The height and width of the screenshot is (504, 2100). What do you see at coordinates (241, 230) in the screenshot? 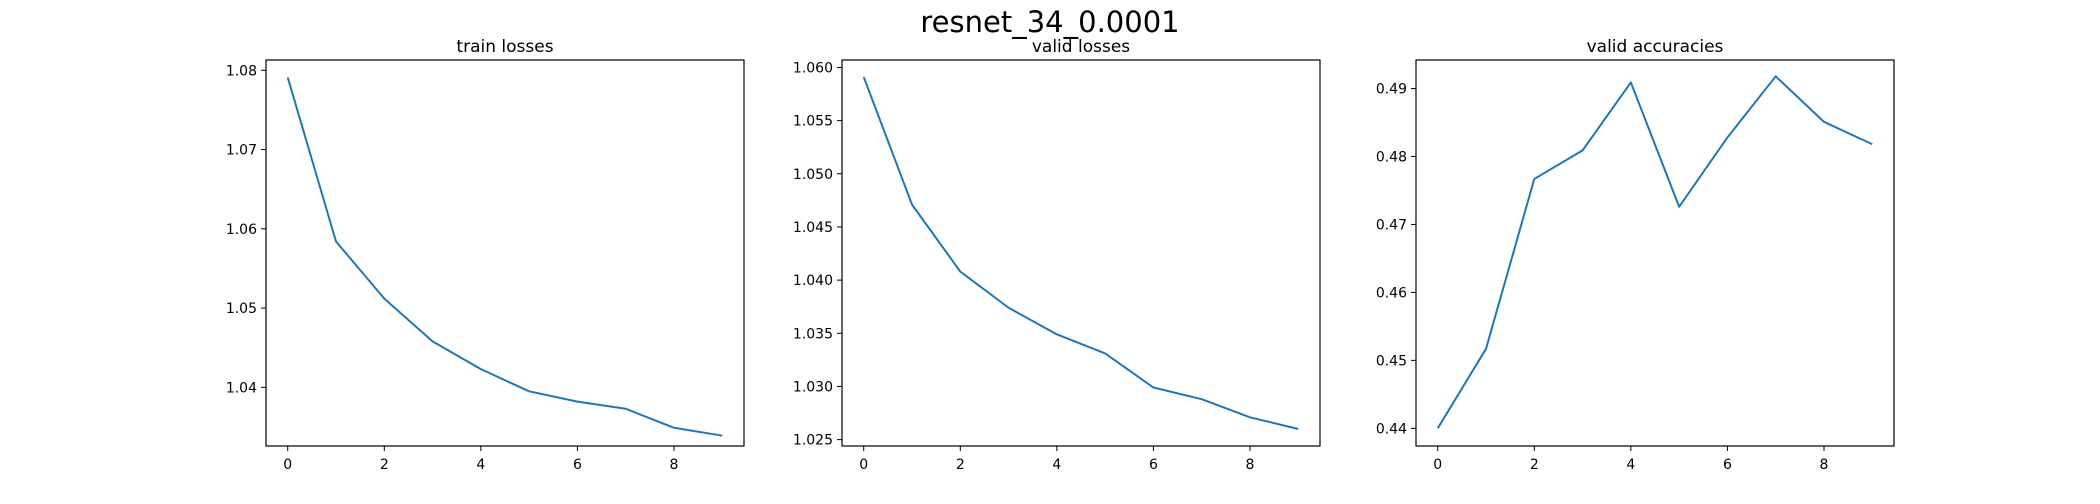
I see `y-tick-label: 1.06` at bounding box center [241, 230].